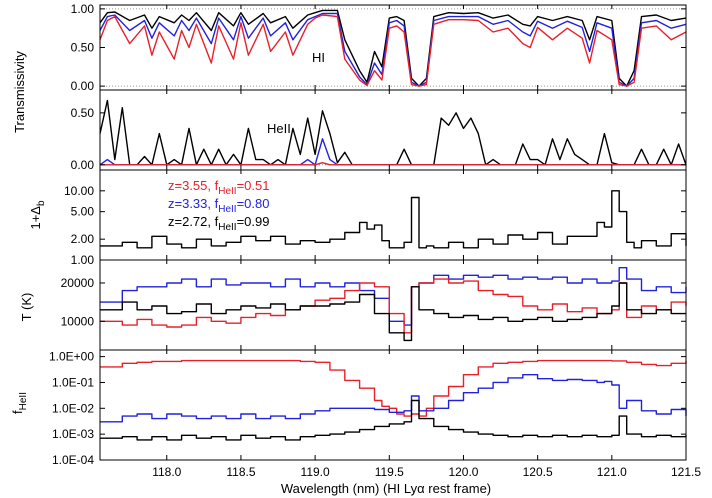  I want to click on y-tick-label-hi-2: 1.00, so click(83, 9).